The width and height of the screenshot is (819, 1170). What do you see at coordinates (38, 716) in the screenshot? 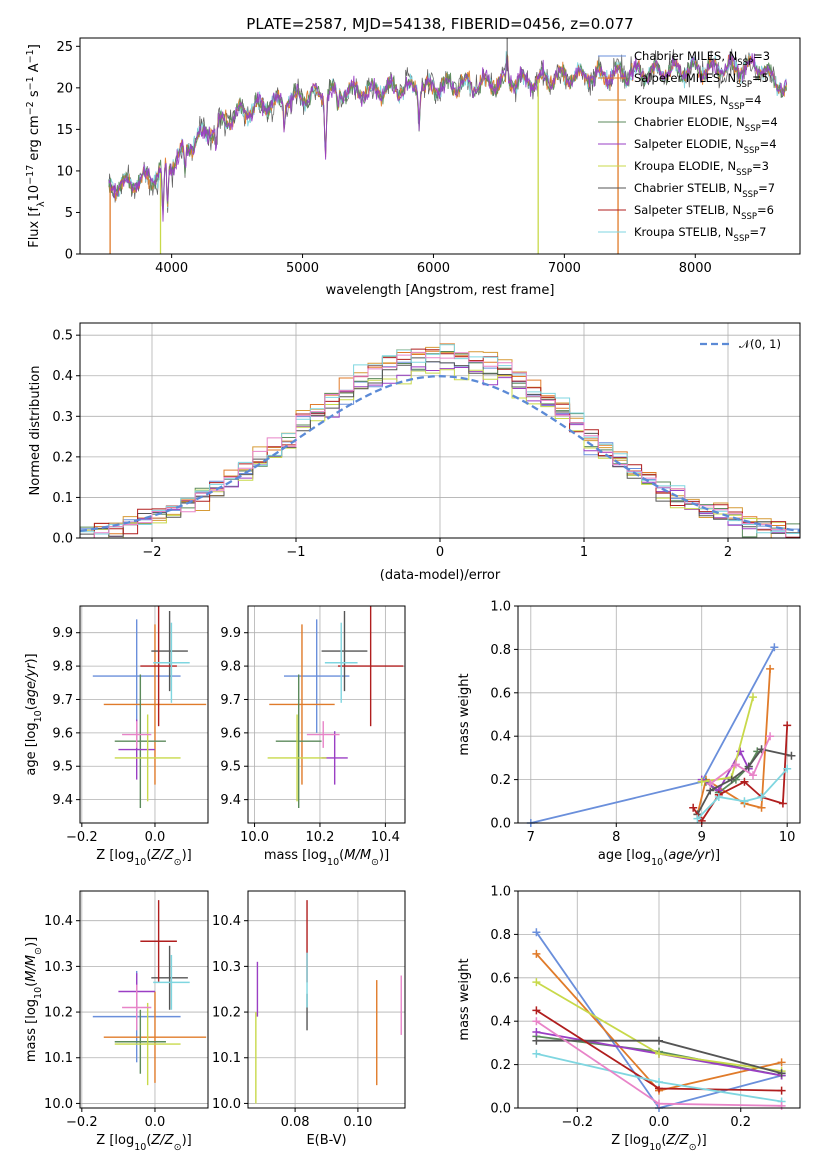
I see `age-vs-z-ylabel-part: 10` at bounding box center [38, 716].